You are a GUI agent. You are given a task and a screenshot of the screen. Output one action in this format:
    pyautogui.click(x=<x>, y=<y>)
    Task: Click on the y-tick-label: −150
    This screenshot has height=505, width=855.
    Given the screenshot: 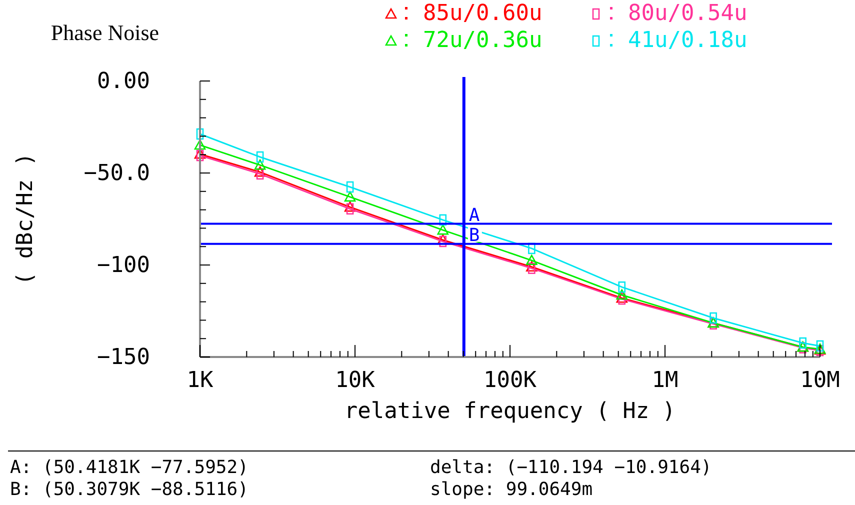 What is the action you would take?
    pyautogui.click(x=123, y=357)
    